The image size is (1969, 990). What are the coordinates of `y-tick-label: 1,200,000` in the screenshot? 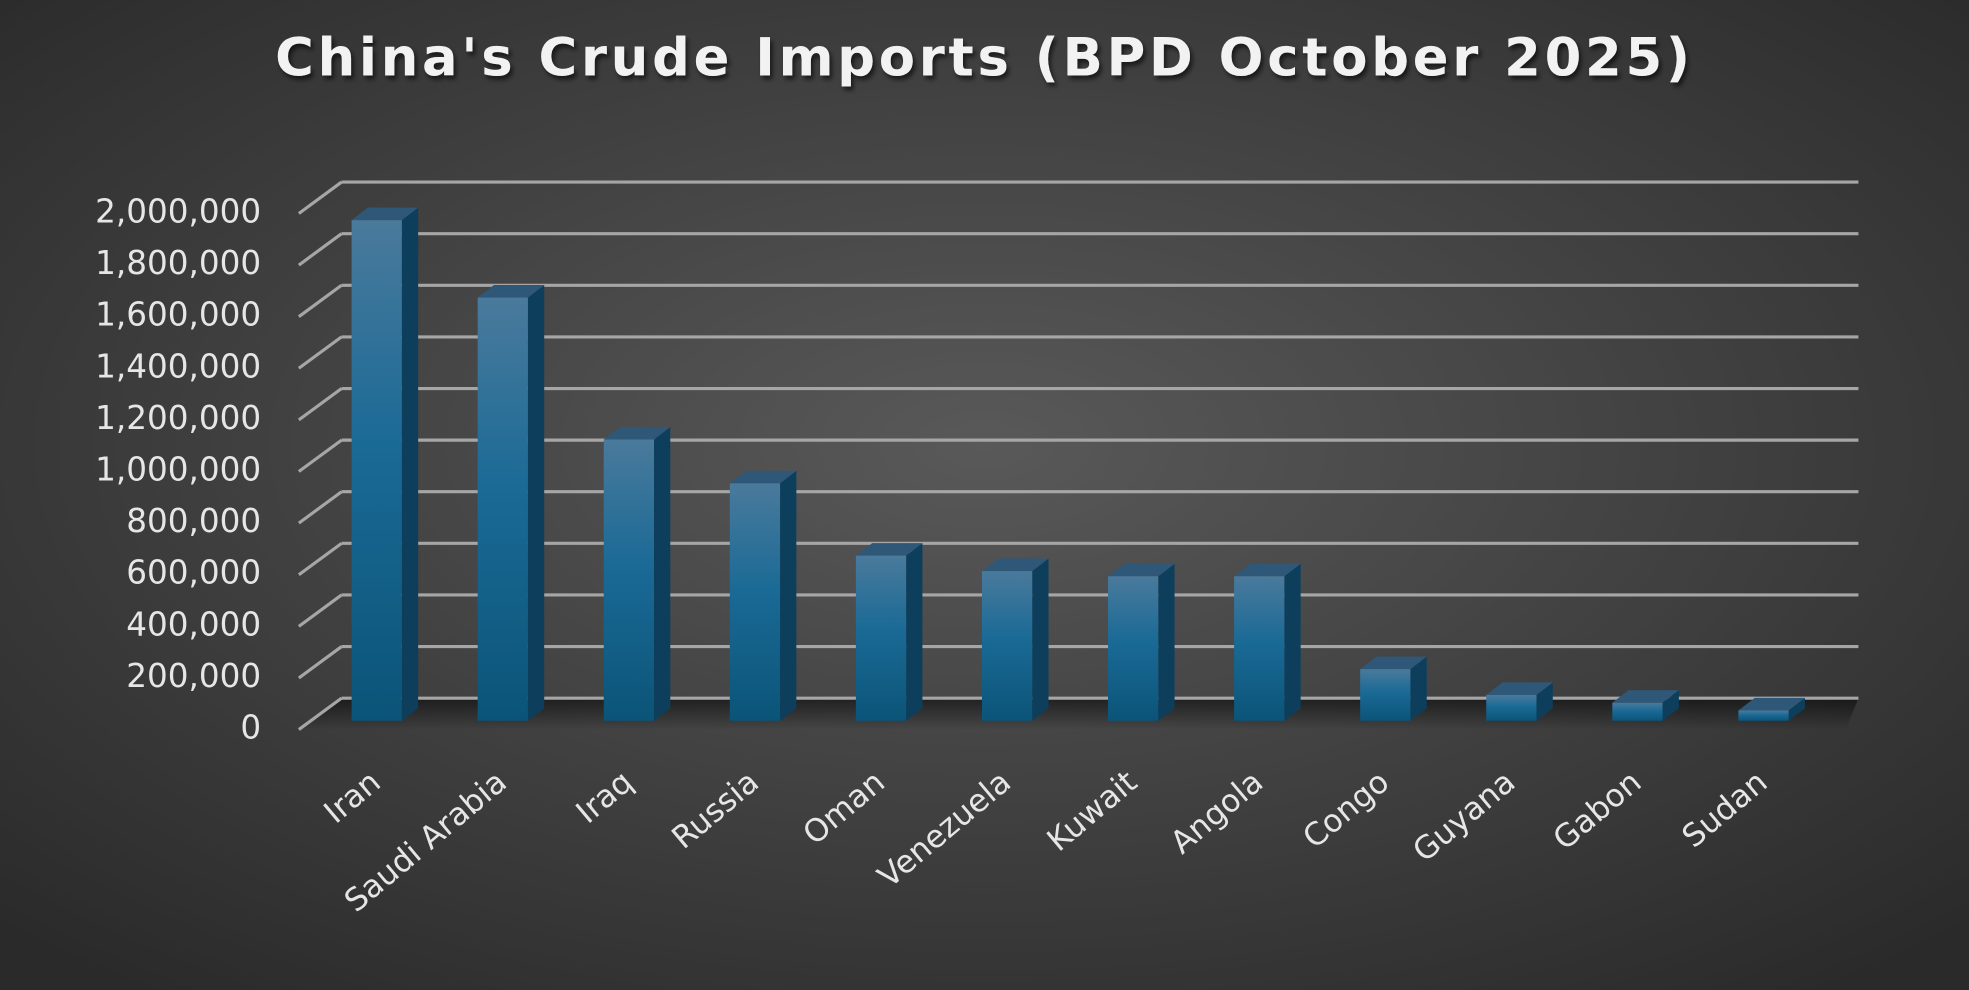 It's located at (178, 418).